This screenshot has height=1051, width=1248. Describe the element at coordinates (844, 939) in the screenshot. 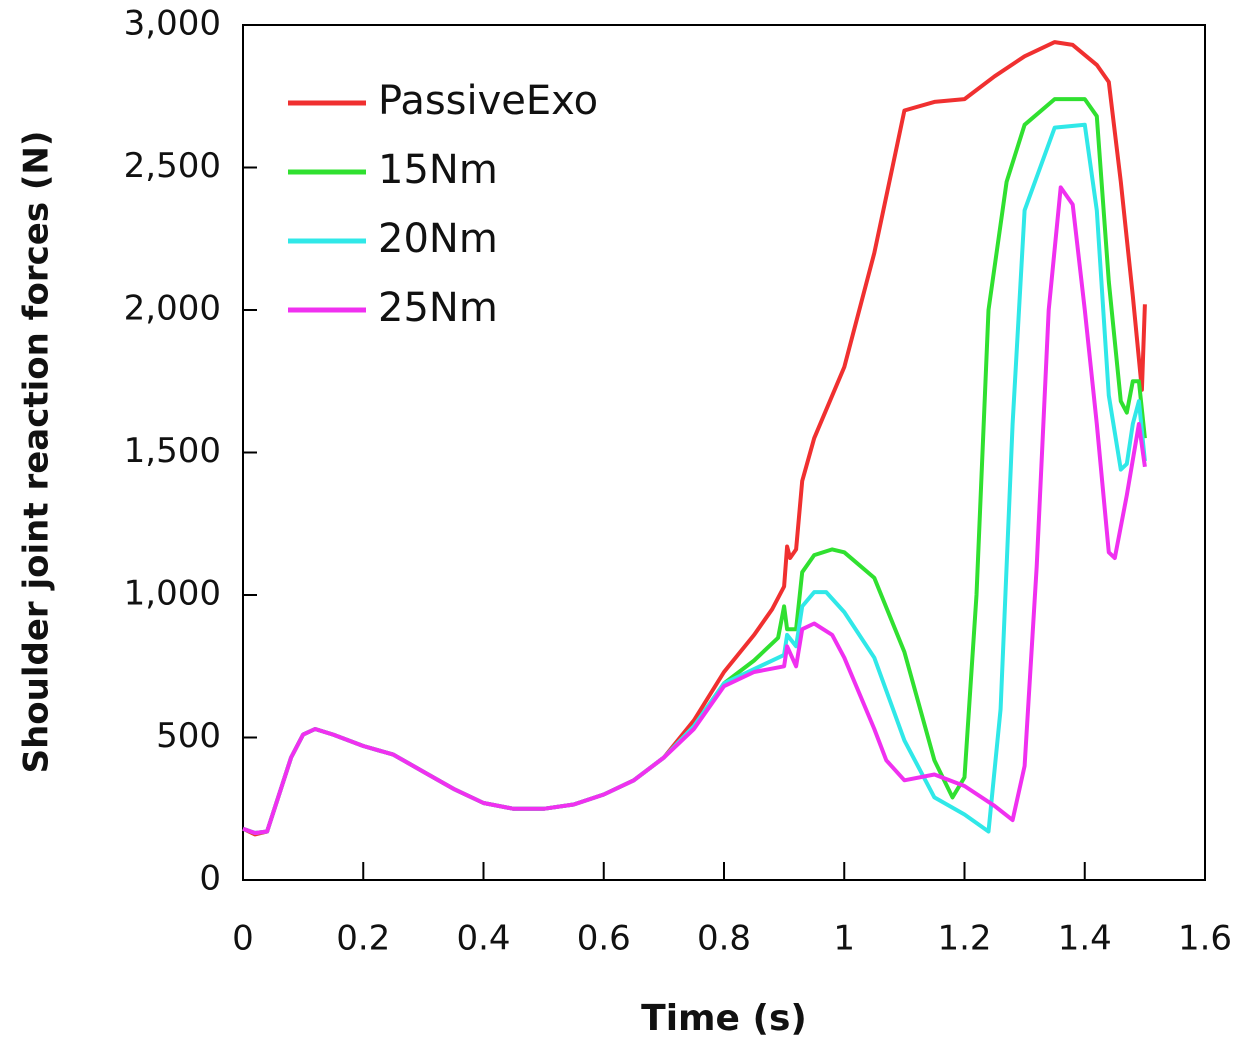

I see `x-tick-label: 1` at that location.